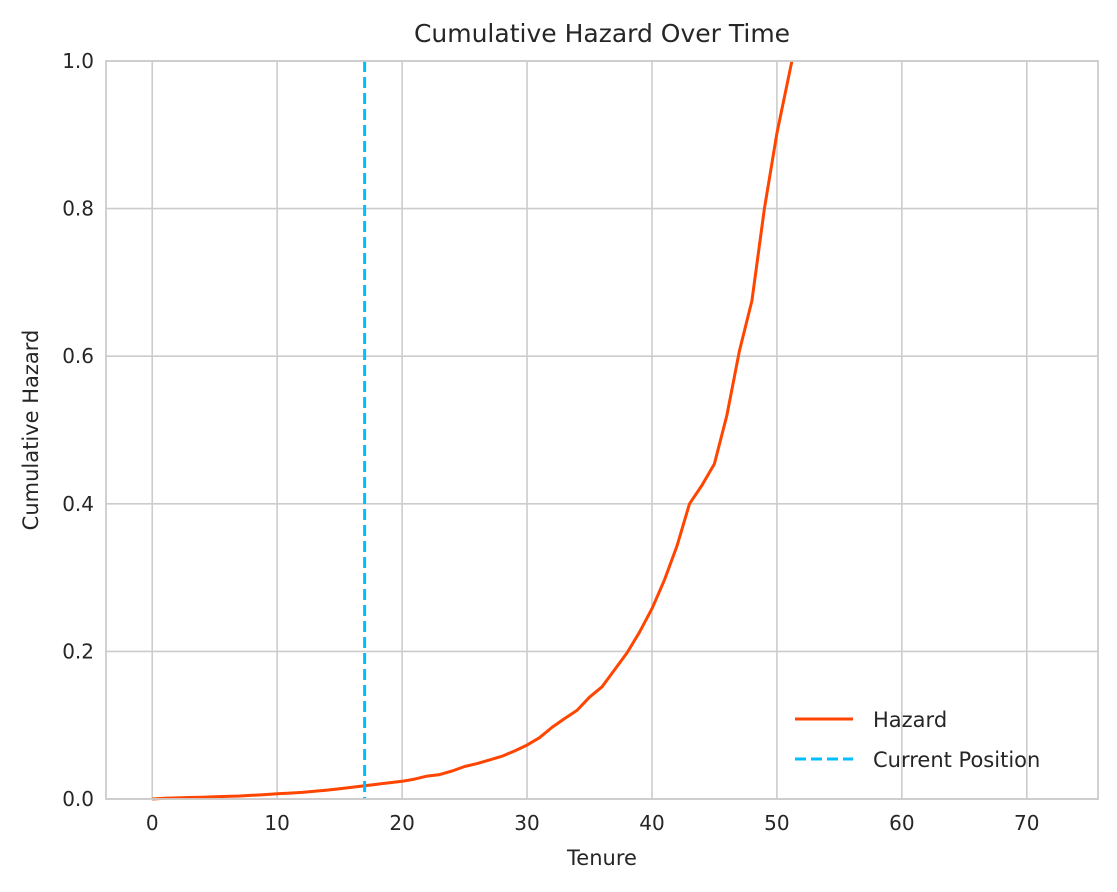  What do you see at coordinates (31, 430) in the screenshot?
I see `y-axis-label: Cumulative Hazard` at bounding box center [31, 430].